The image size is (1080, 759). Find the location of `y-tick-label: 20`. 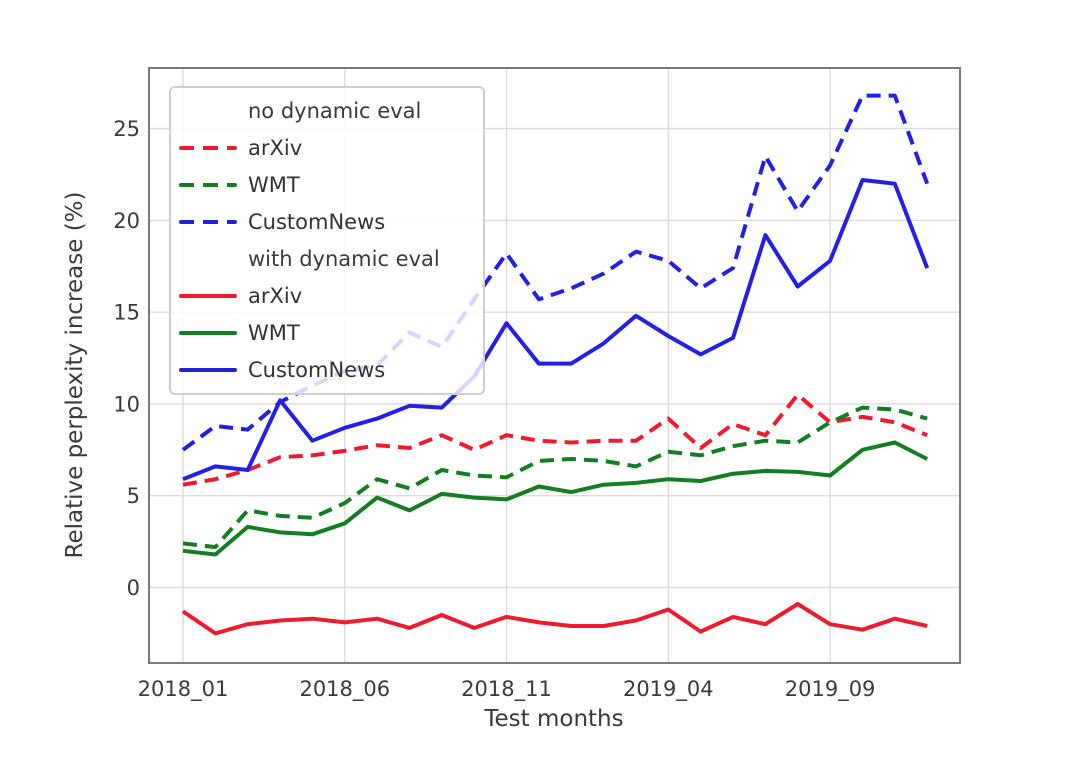

y-tick-label: 20 is located at coordinates (126, 221).